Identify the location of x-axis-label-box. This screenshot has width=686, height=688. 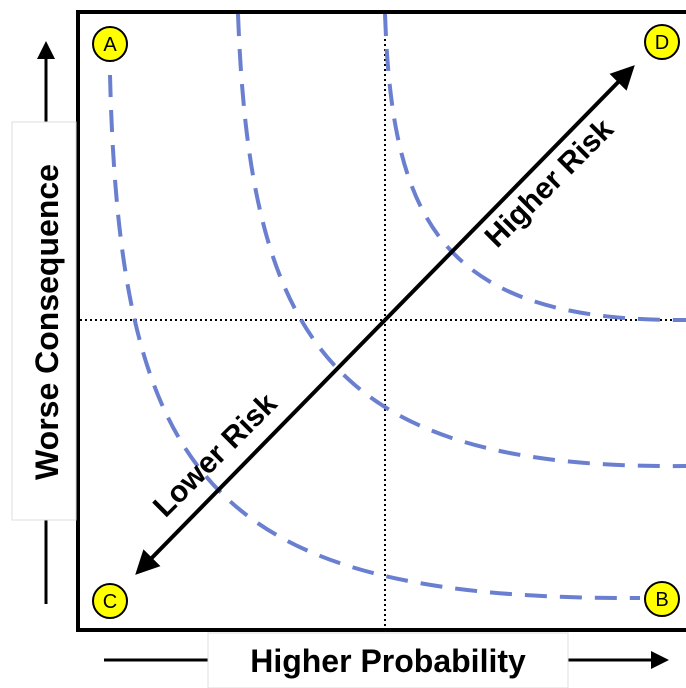
(388, 660).